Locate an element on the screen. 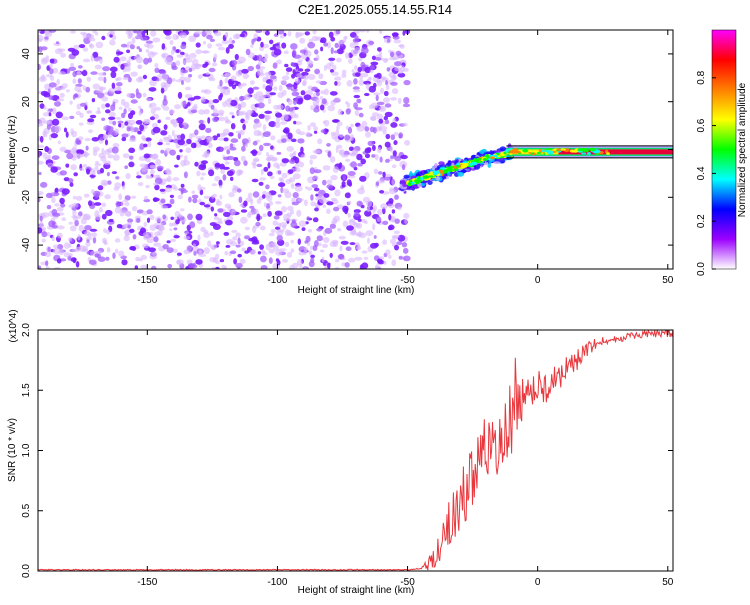 This screenshot has width=750, height=605. spectrogram-ytick-label: -20 is located at coordinates (26, 197).